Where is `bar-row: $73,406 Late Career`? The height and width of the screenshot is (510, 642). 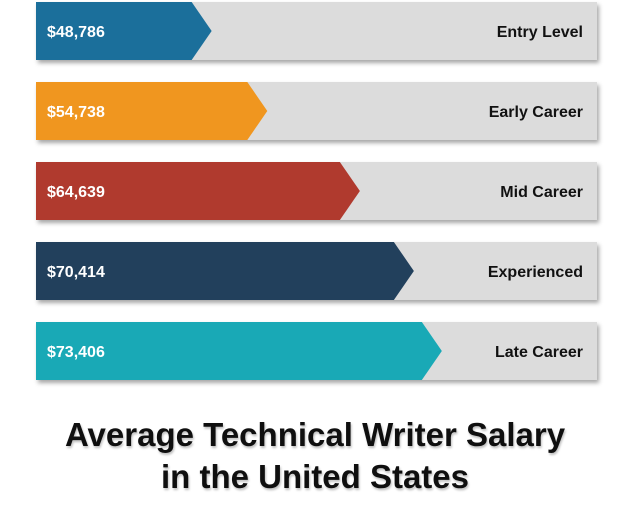
bar-row: $73,406 Late Career is located at coordinates (316, 351).